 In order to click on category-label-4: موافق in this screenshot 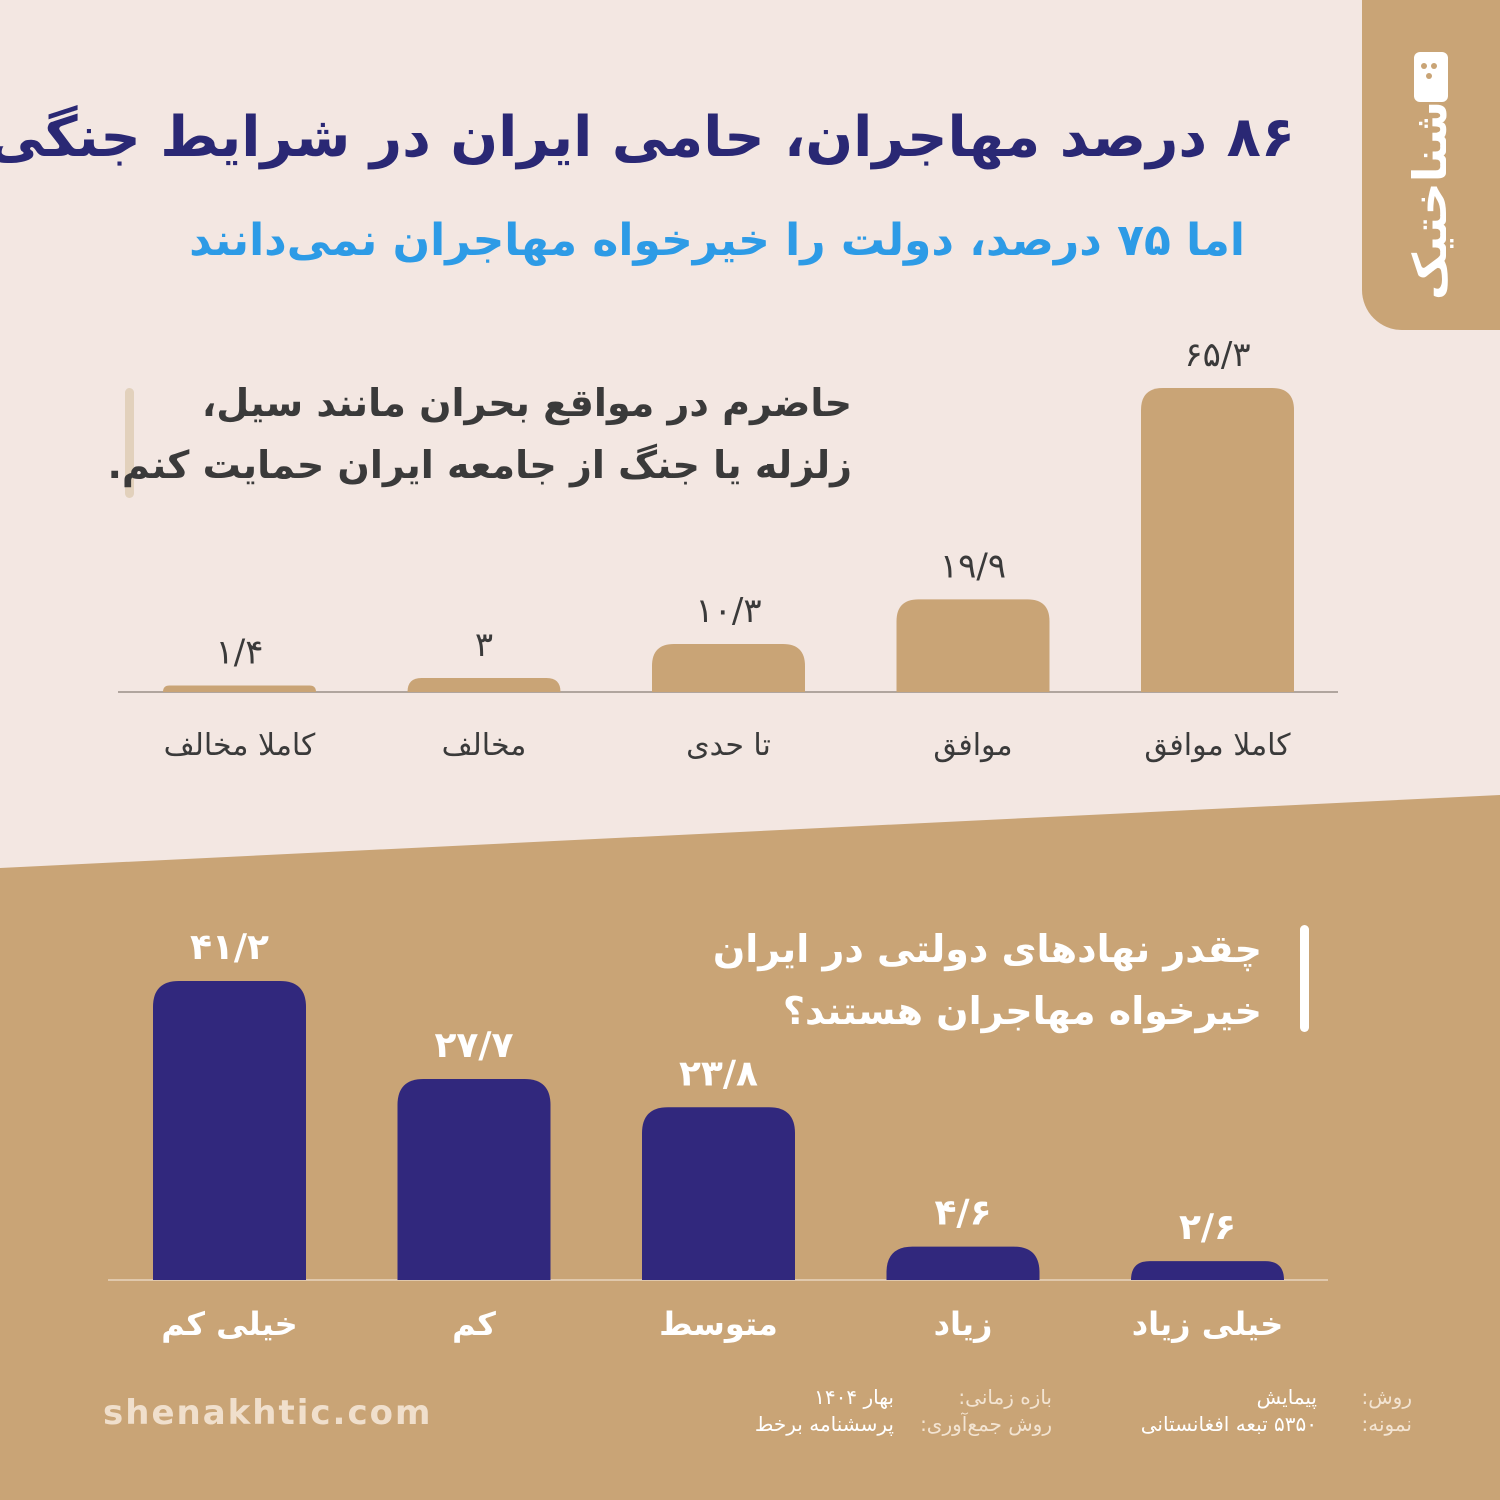, I will do `click(972, 745)`.